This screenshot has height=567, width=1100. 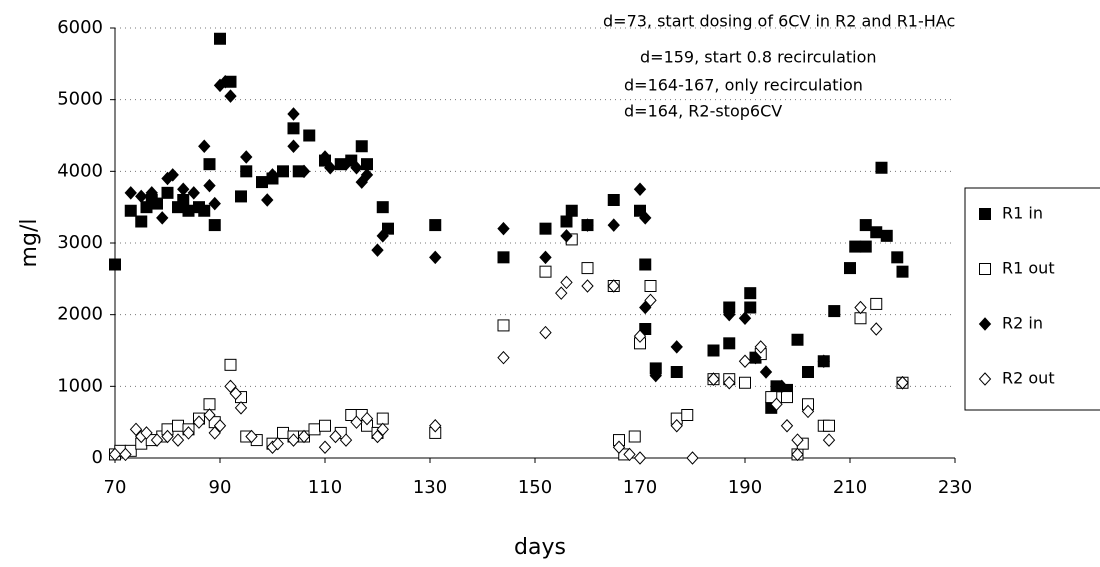 What do you see at coordinates (955, 487) in the screenshot?
I see `x-tick-label: 230` at bounding box center [955, 487].